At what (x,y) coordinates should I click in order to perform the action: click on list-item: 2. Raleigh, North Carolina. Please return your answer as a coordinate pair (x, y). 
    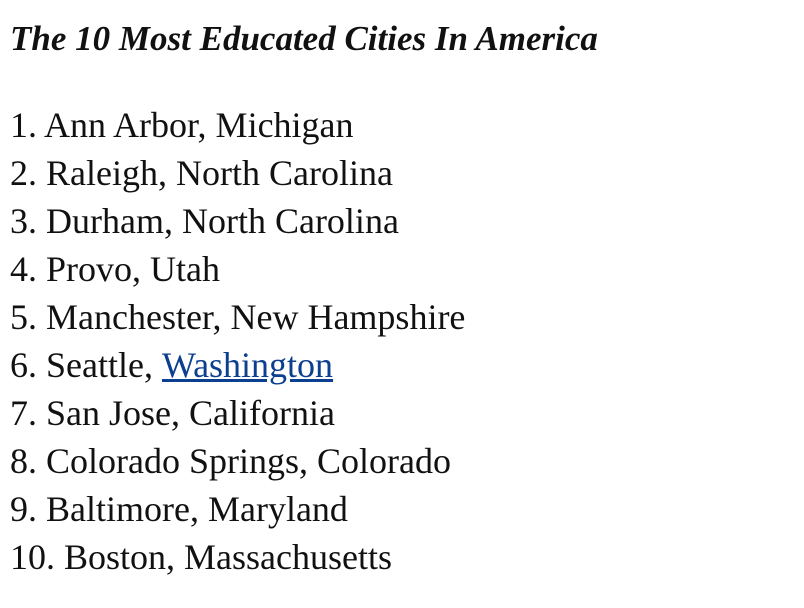
    Looking at the image, I should click on (237, 173).